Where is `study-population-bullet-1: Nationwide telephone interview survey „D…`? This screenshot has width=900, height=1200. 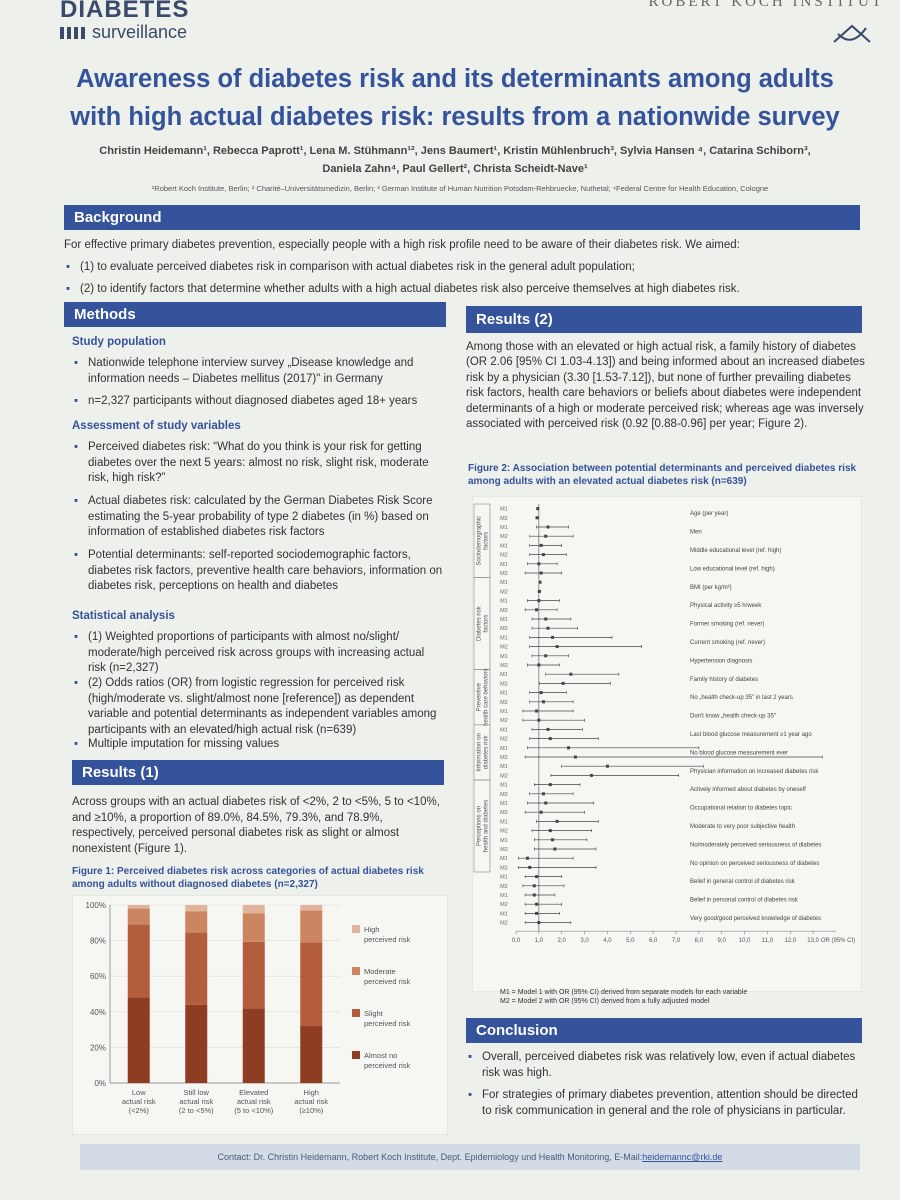 study-population-bullet-1: Nationwide telephone interview survey „D… is located at coordinates (257, 371).